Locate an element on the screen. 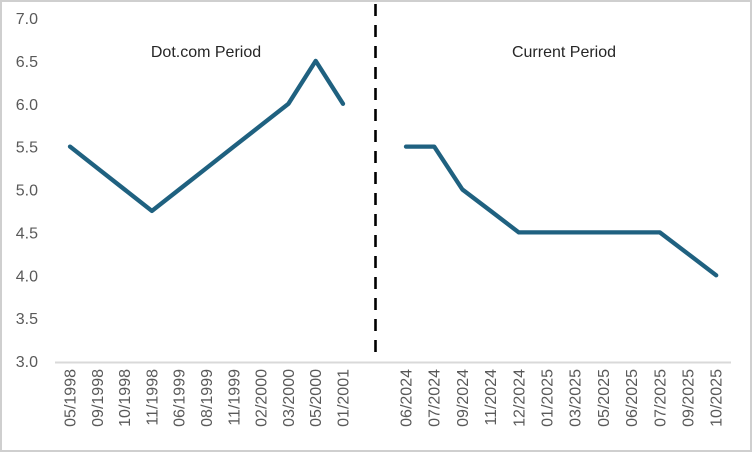 This screenshot has width=752, height=452. x-tick-label: 06/2025 is located at coordinates (632, 398).